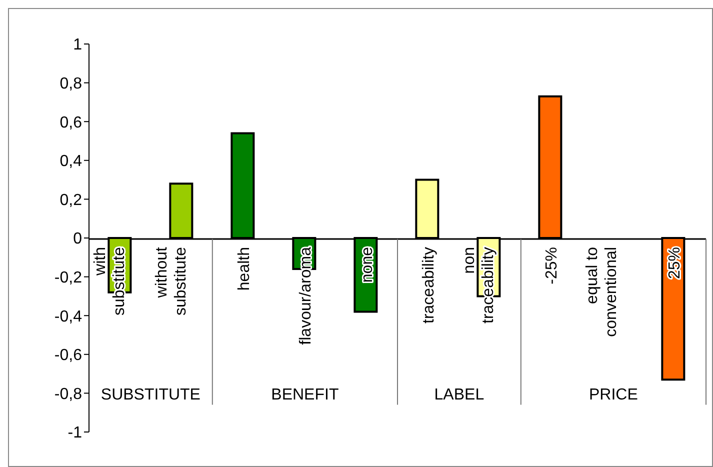  Describe the element at coordinates (71, 200) in the screenshot. I see `y-tick-label: 0,2` at that location.